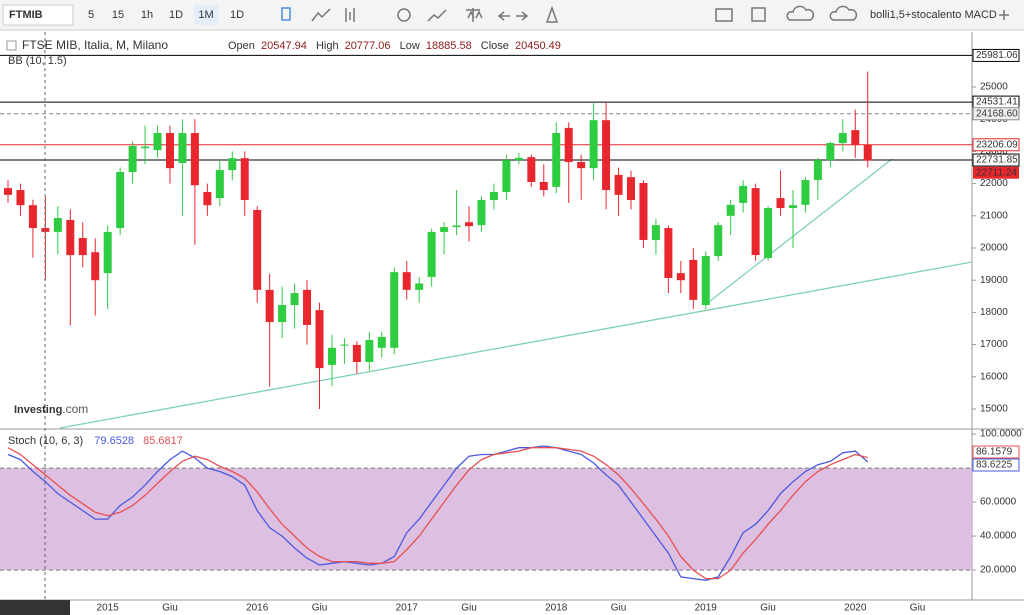 This screenshot has width=1024, height=615. I want to click on price-level-label: 22731.85, so click(997, 160).